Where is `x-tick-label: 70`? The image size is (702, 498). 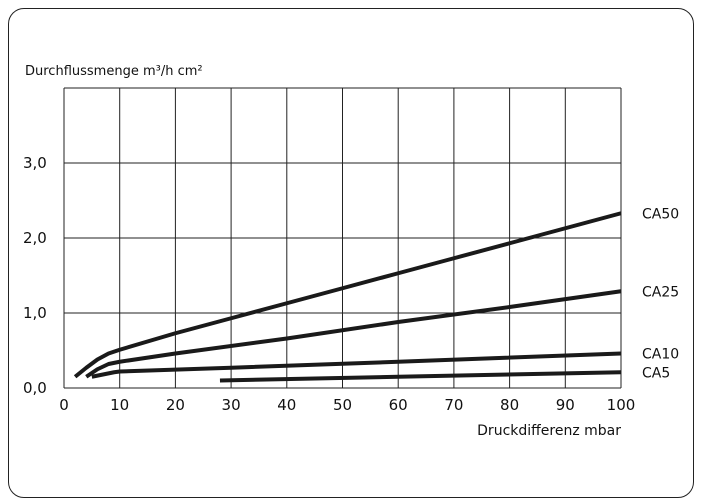
x-tick-label: 70 is located at coordinates (453, 405).